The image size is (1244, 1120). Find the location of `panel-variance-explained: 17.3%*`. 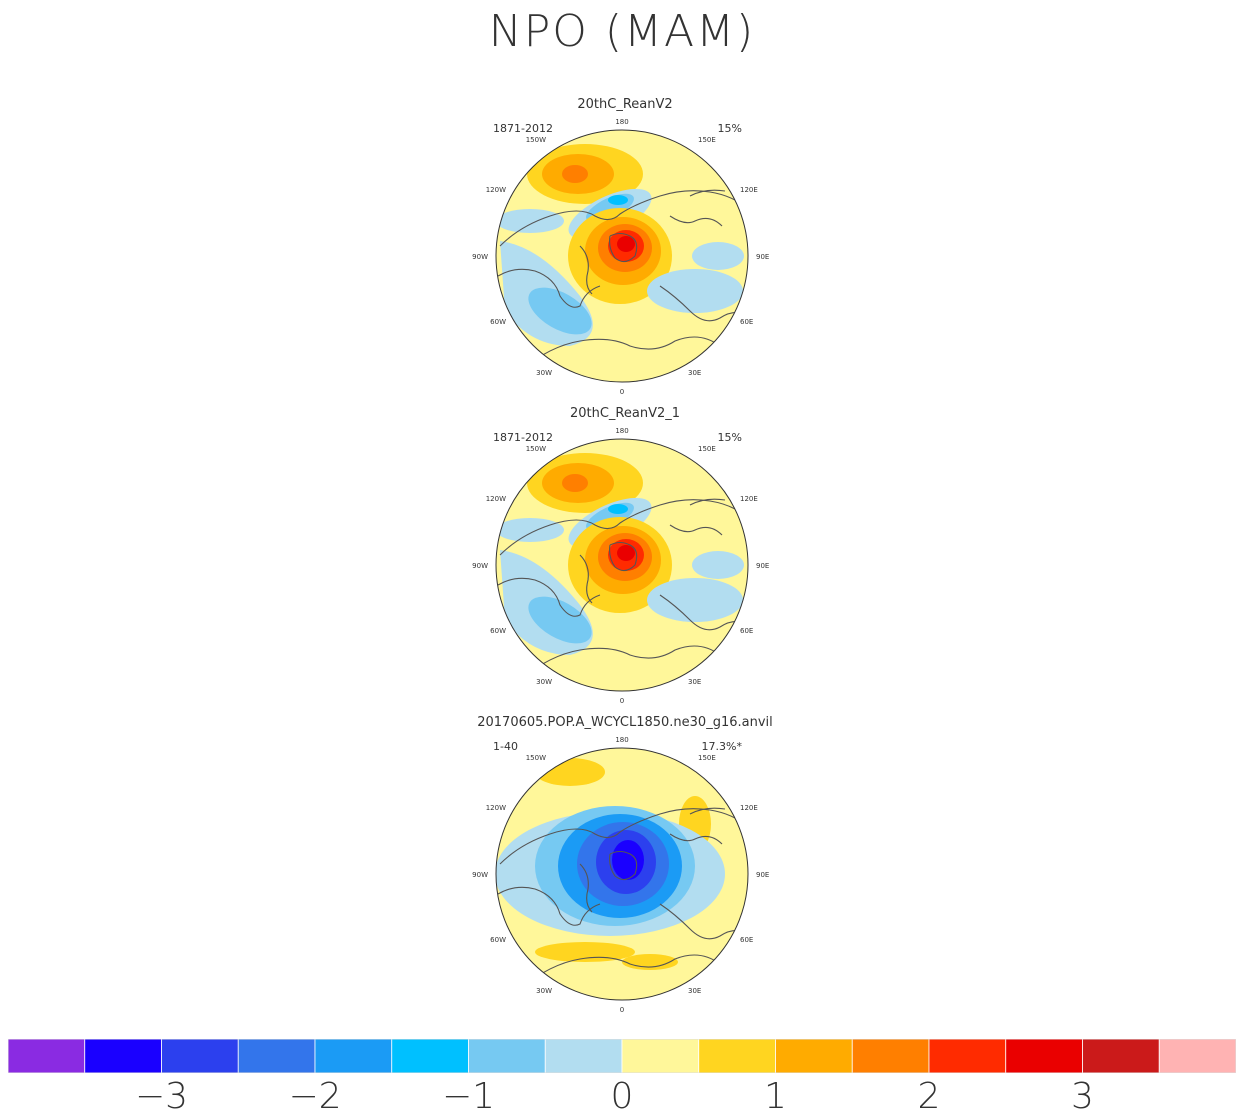

panel-variance-explained: 17.3%* is located at coordinates (721, 746).